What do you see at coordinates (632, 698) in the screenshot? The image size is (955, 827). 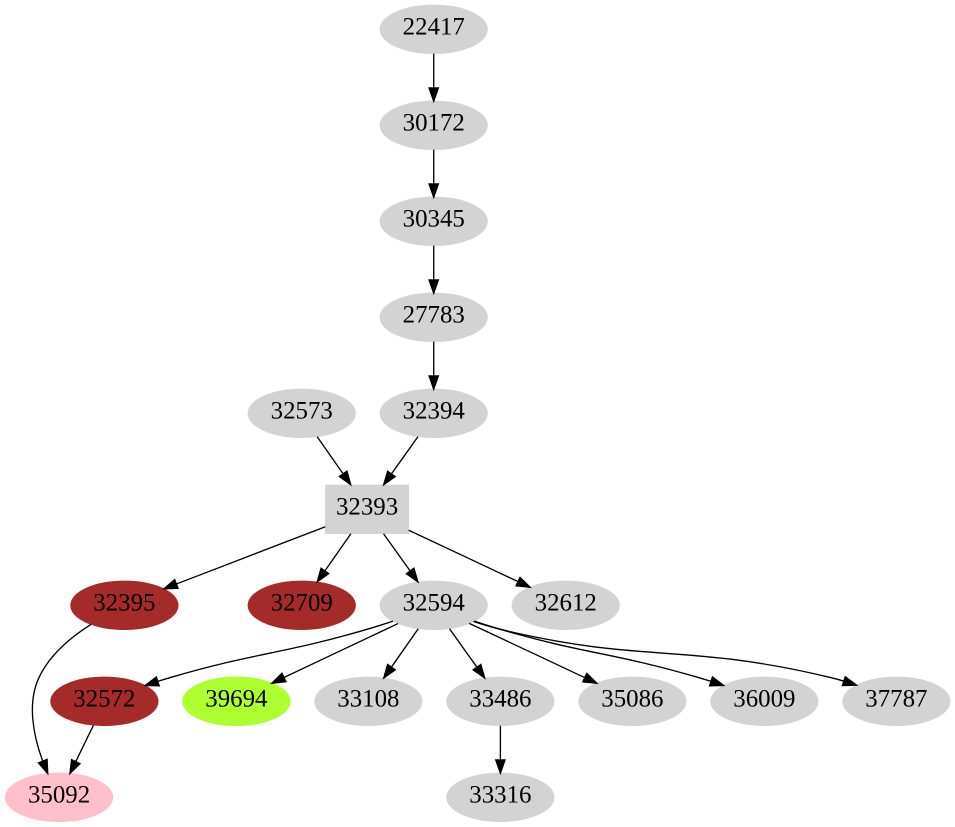 I see `svg-text: 35086` at bounding box center [632, 698].